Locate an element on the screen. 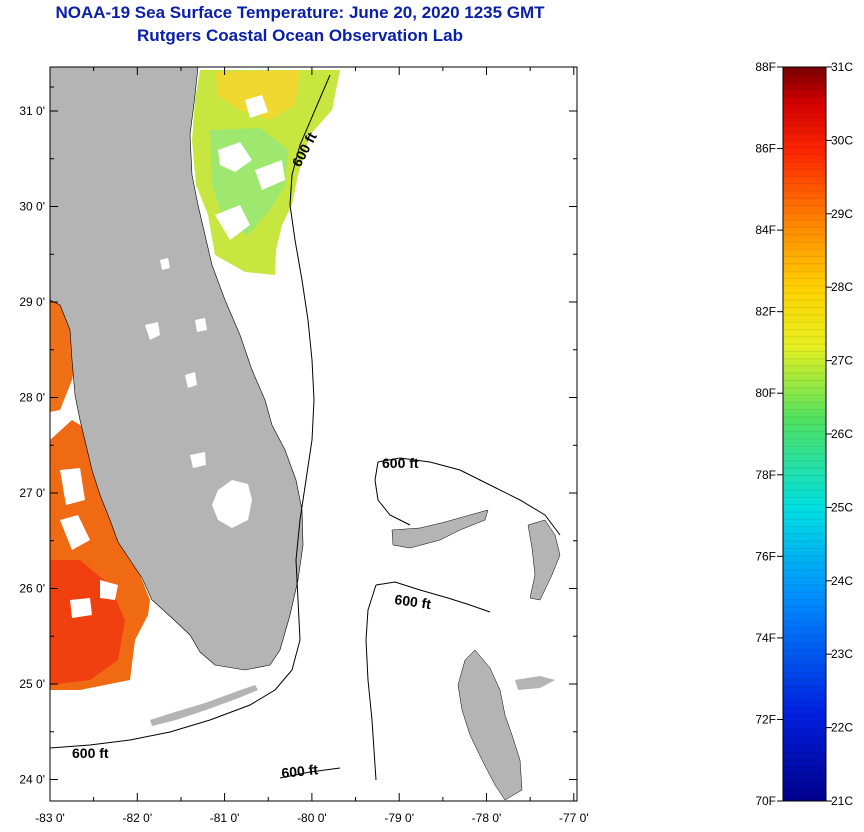  cloud-mask-gulf is located at coordinates (89, 543).